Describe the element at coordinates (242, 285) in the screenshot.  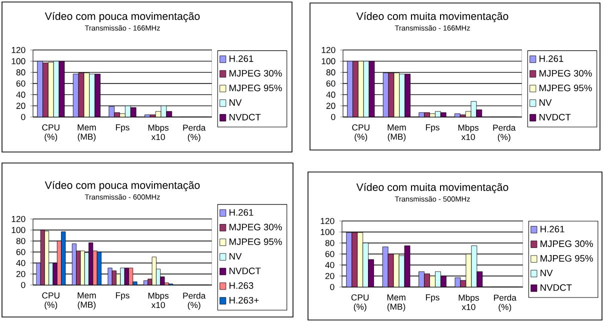
I see `legend-label: H.263` at that location.